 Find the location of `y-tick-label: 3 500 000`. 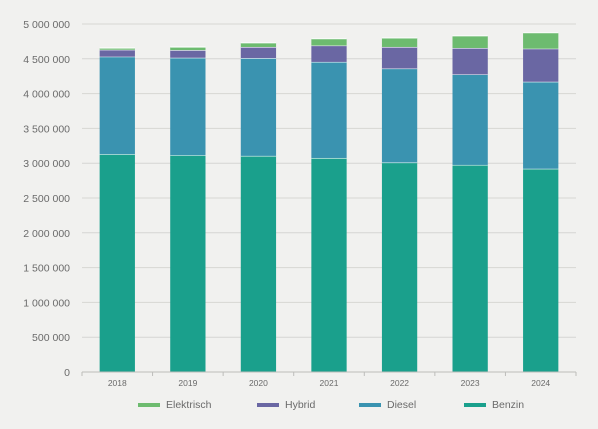

y-tick-label: 3 500 000 is located at coordinates (46, 129).